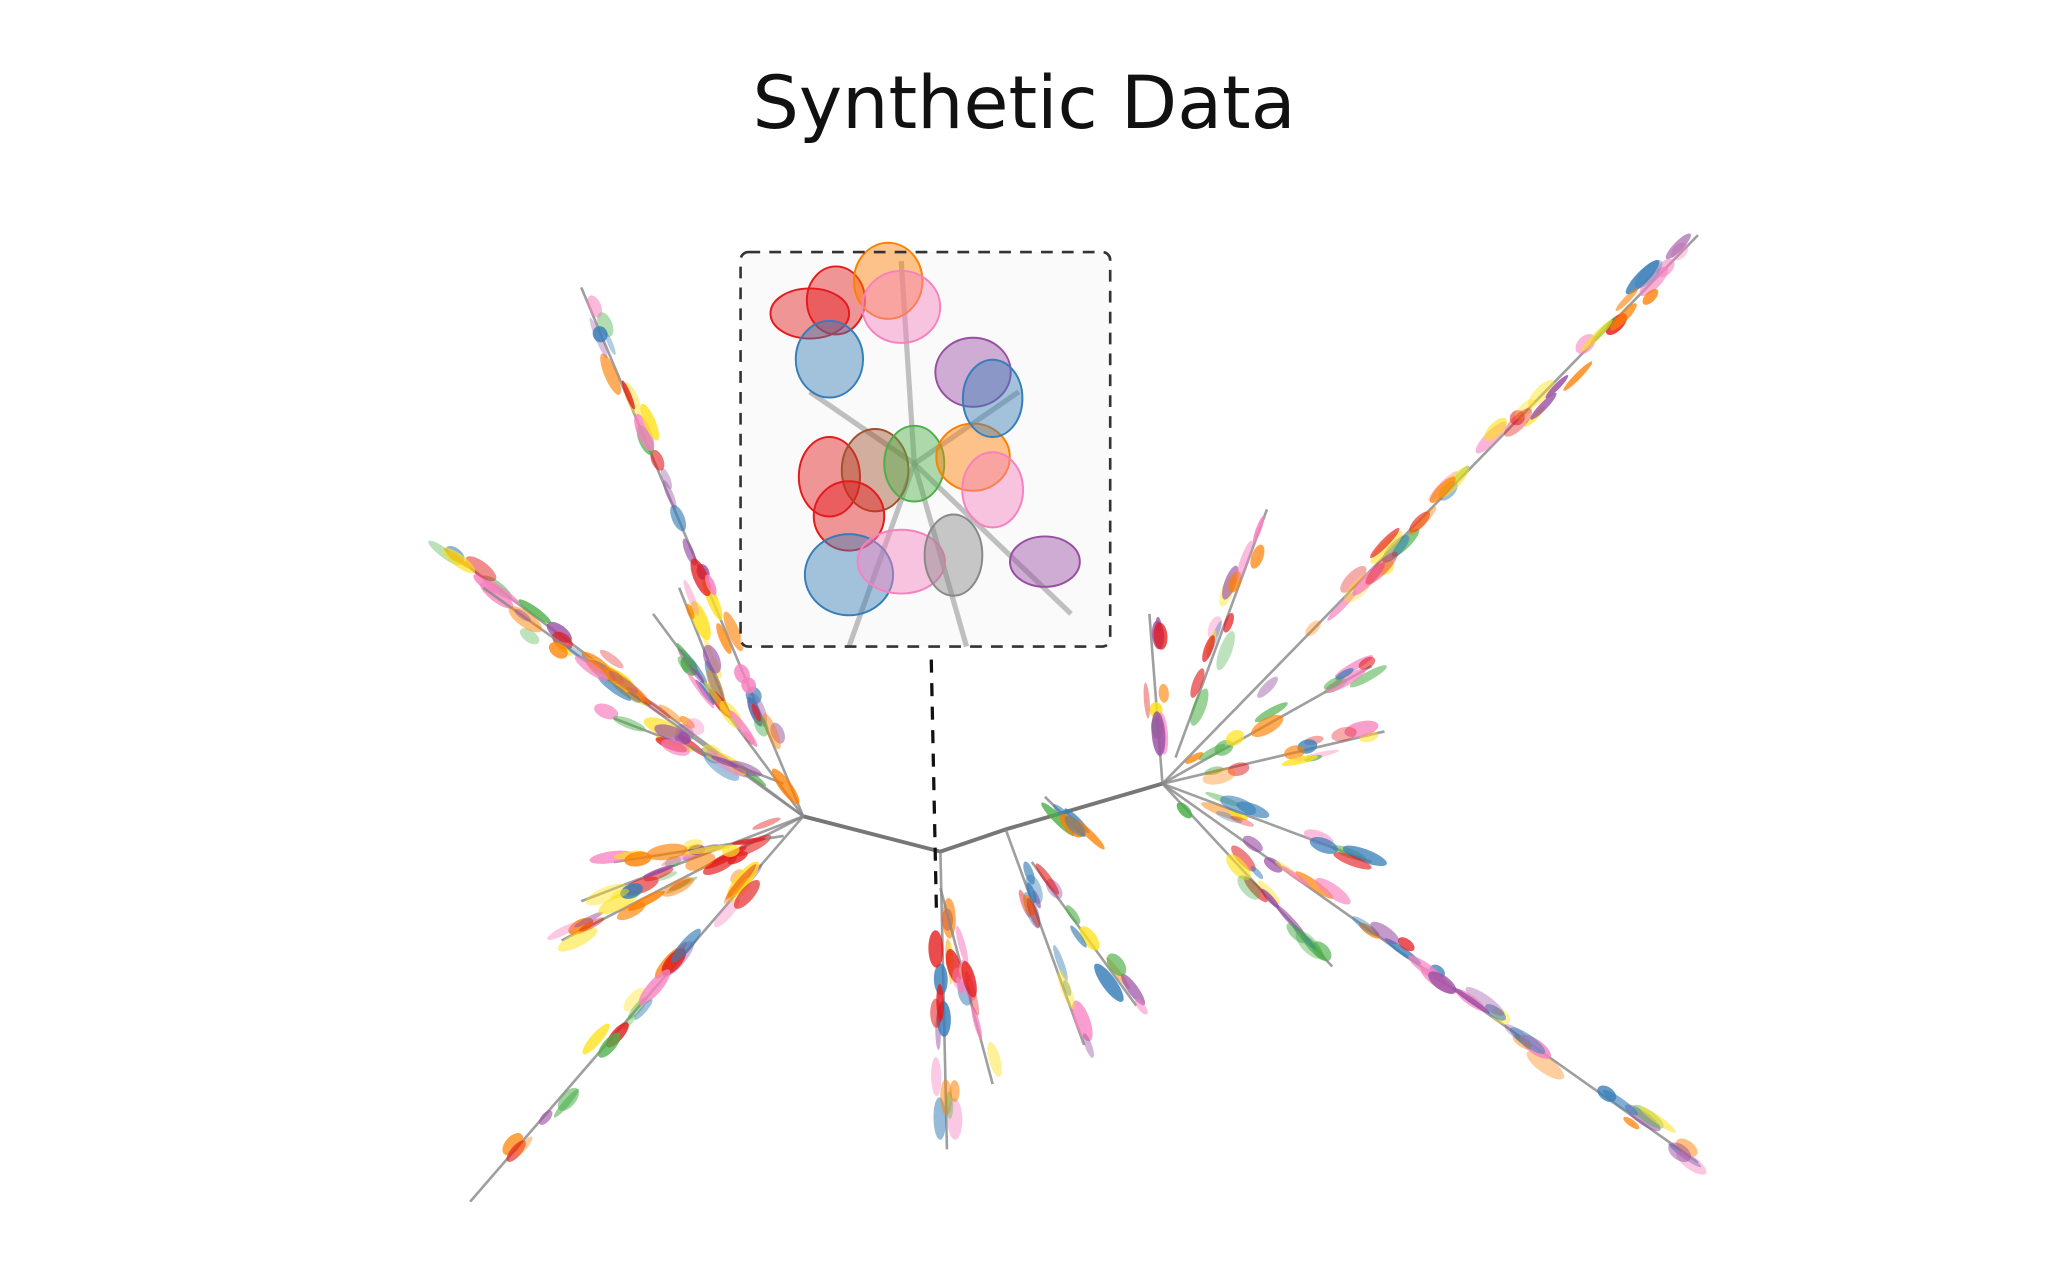 This screenshot has width=2048, height=1280. I want to click on zoom-branch, so click(966, 427).